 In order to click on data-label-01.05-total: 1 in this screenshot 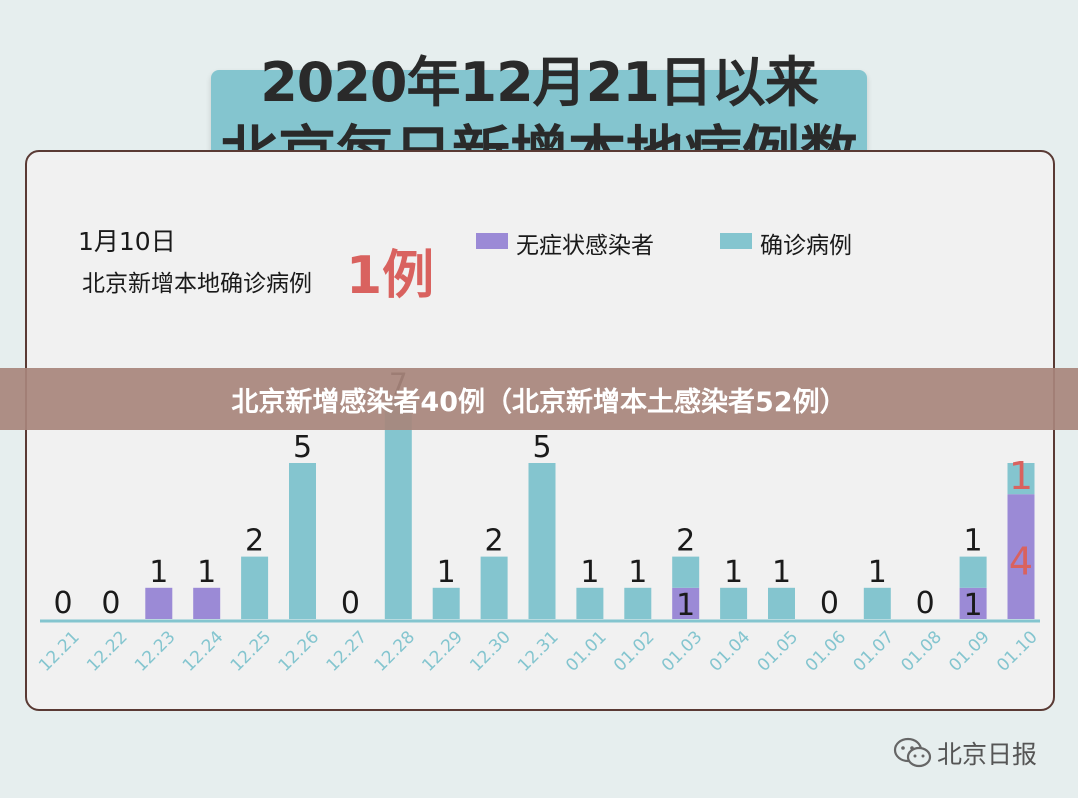, I will do `click(781, 572)`.